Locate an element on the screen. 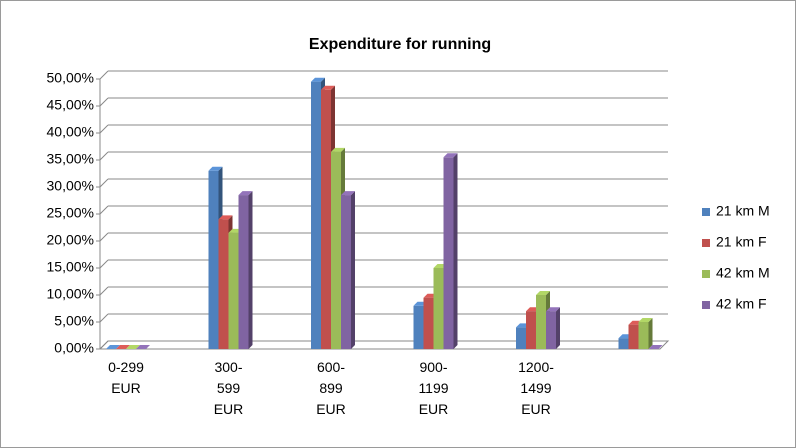 The image size is (796, 448). y-tick-label: 0,00% is located at coordinates (74, 348).